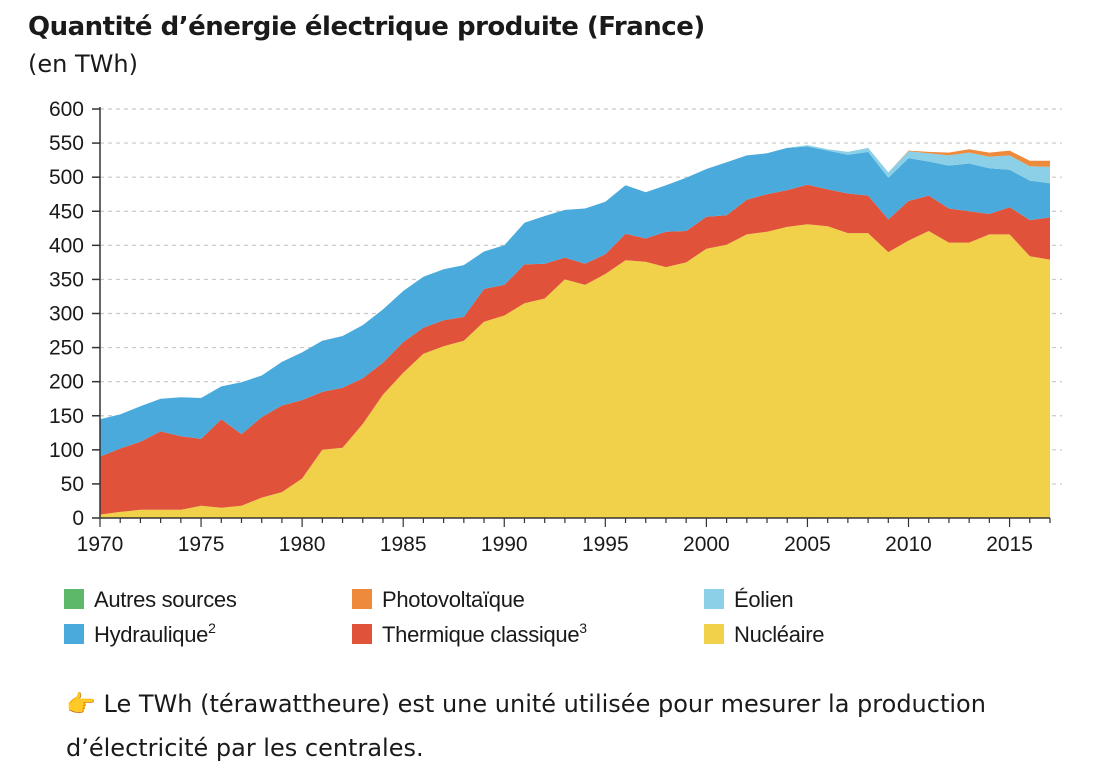  Describe the element at coordinates (100, 544) in the screenshot. I see `x-tick-label: 1970` at that location.